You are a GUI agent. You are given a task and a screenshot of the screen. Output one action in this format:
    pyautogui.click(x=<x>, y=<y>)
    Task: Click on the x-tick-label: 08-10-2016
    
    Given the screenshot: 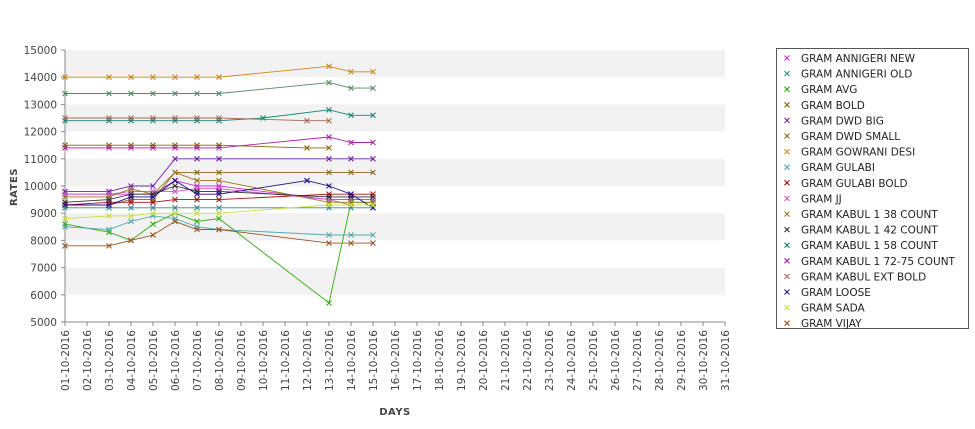 What is the action you would take?
    pyautogui.click(x=220, y=360)
    